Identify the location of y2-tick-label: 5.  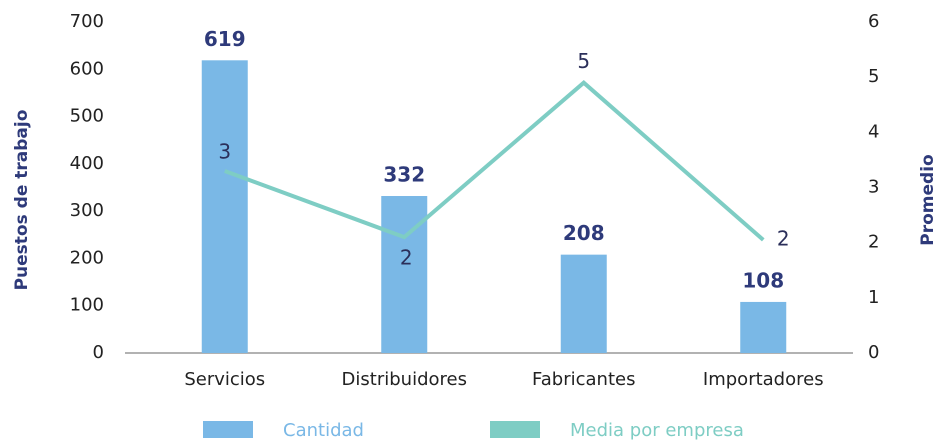
(873, 76).